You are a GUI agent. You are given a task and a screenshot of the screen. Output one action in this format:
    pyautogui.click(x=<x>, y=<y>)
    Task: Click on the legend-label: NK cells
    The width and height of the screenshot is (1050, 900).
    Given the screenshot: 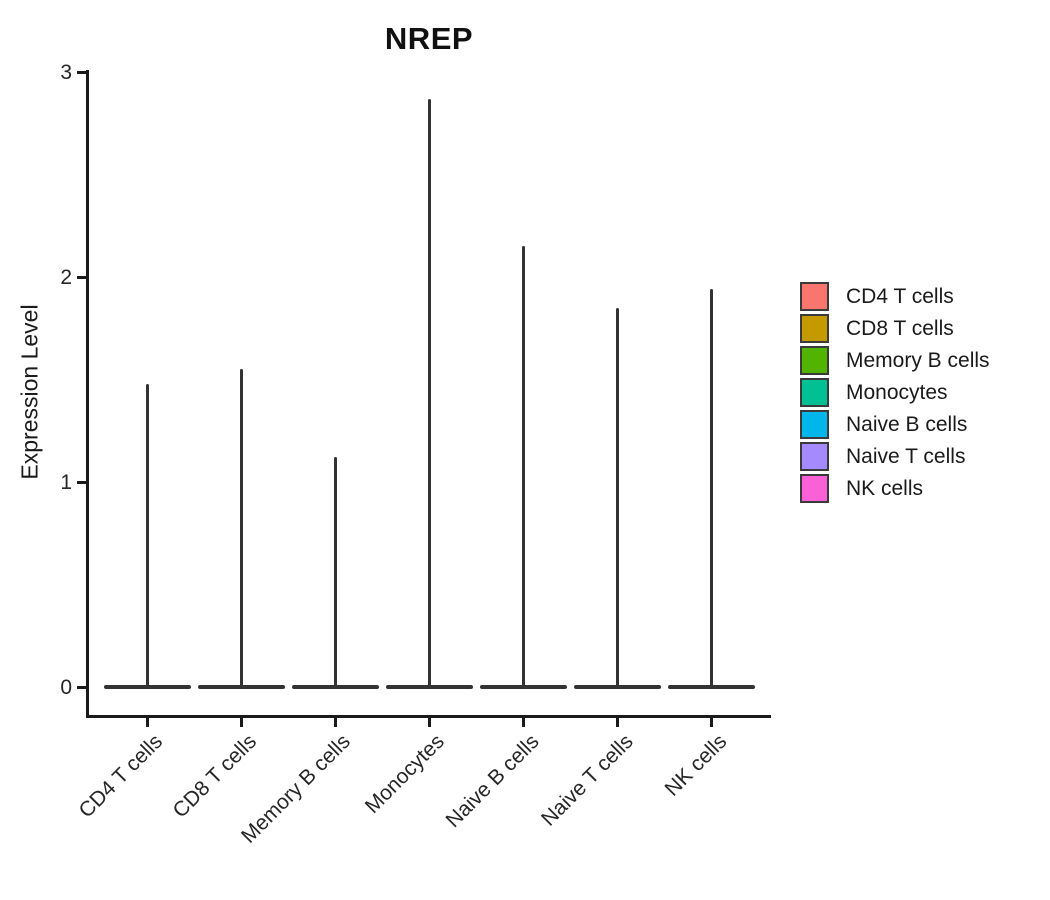 What is the action you would take?
    pyautogui.click(x=885, y=488)
    